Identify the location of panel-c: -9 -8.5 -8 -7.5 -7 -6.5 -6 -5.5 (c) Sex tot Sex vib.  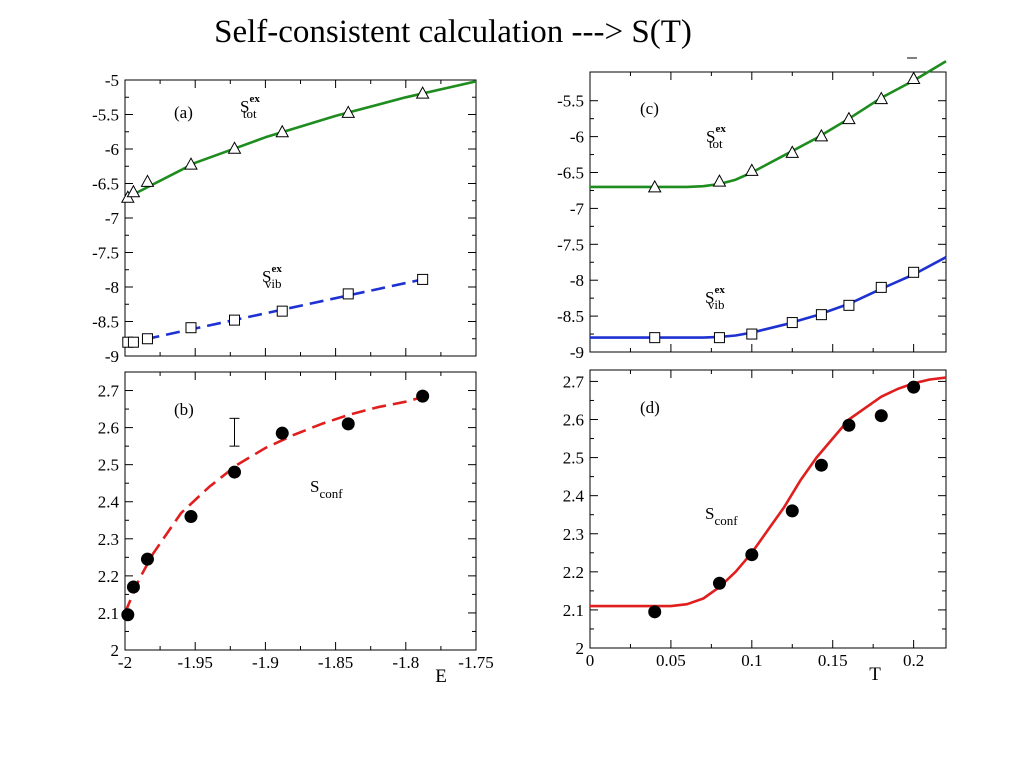
(752, 211).